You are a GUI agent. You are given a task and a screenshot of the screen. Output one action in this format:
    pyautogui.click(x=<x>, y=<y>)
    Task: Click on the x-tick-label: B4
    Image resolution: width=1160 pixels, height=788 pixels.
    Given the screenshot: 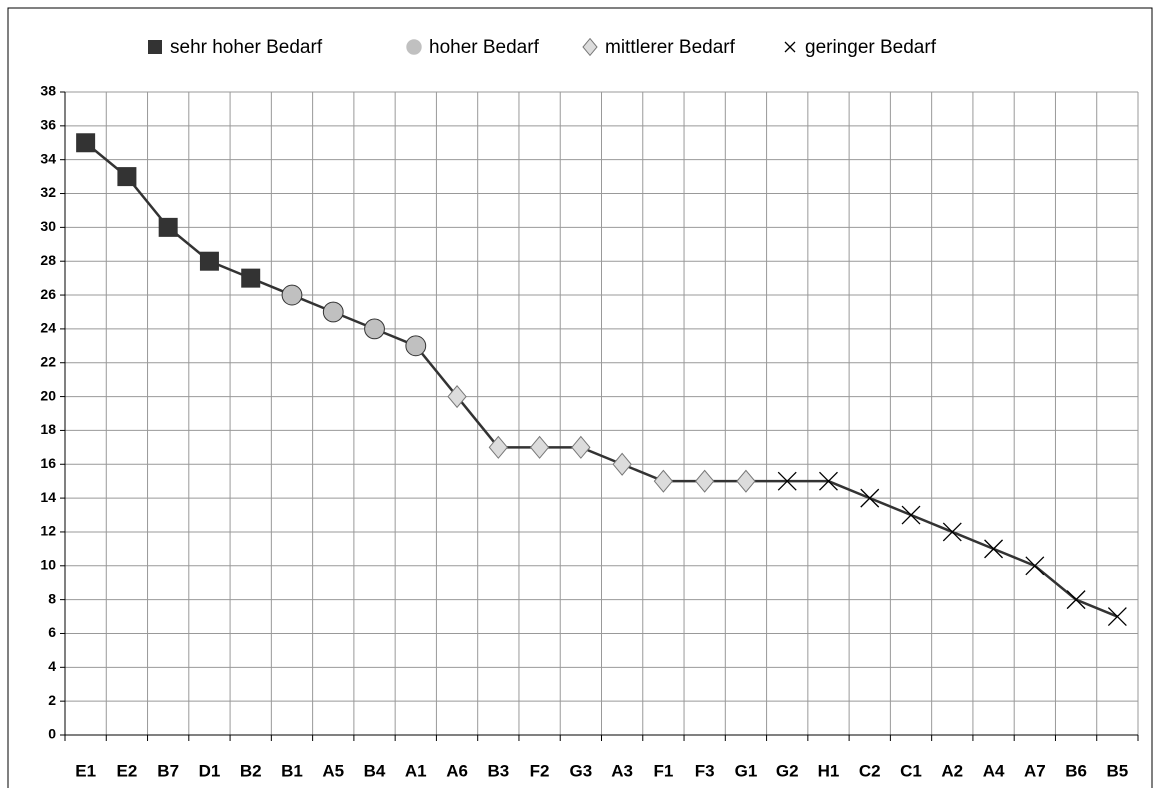 What is the action you would take?
    pyautogui.click(x=375, y=770)
    